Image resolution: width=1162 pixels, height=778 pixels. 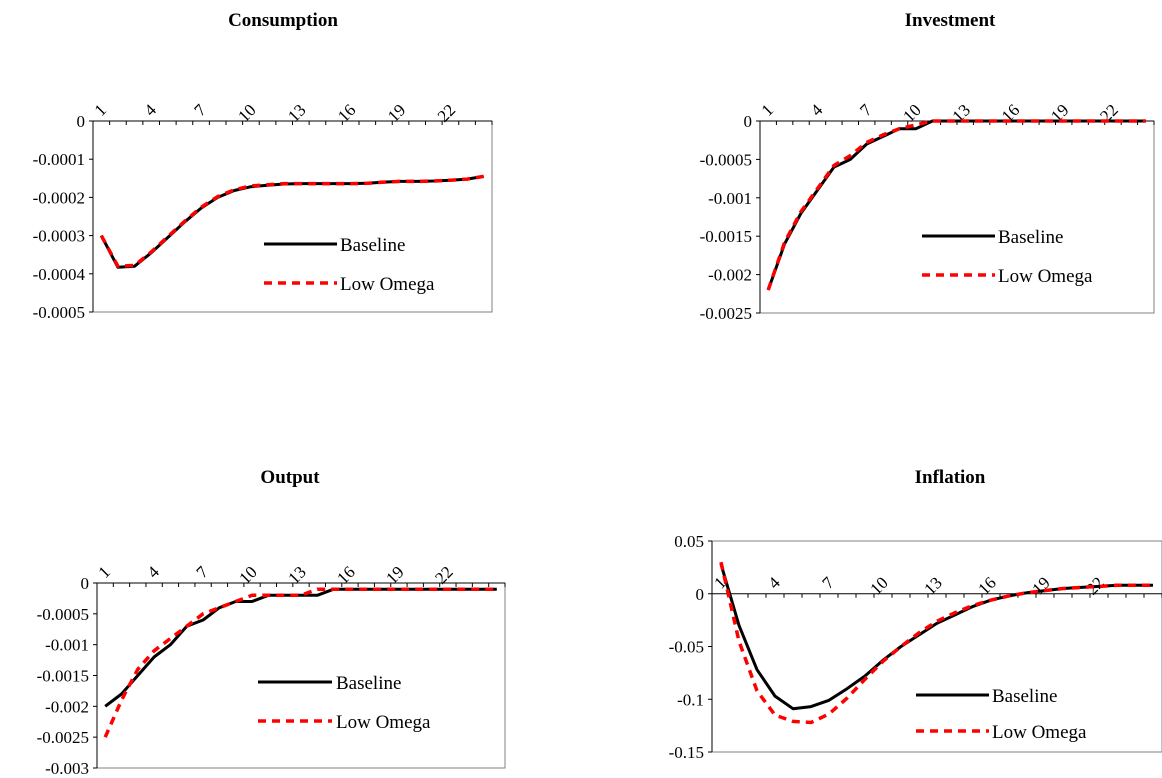 I want to click on y-tick-label: 0.05, so click(x=689, y=541).